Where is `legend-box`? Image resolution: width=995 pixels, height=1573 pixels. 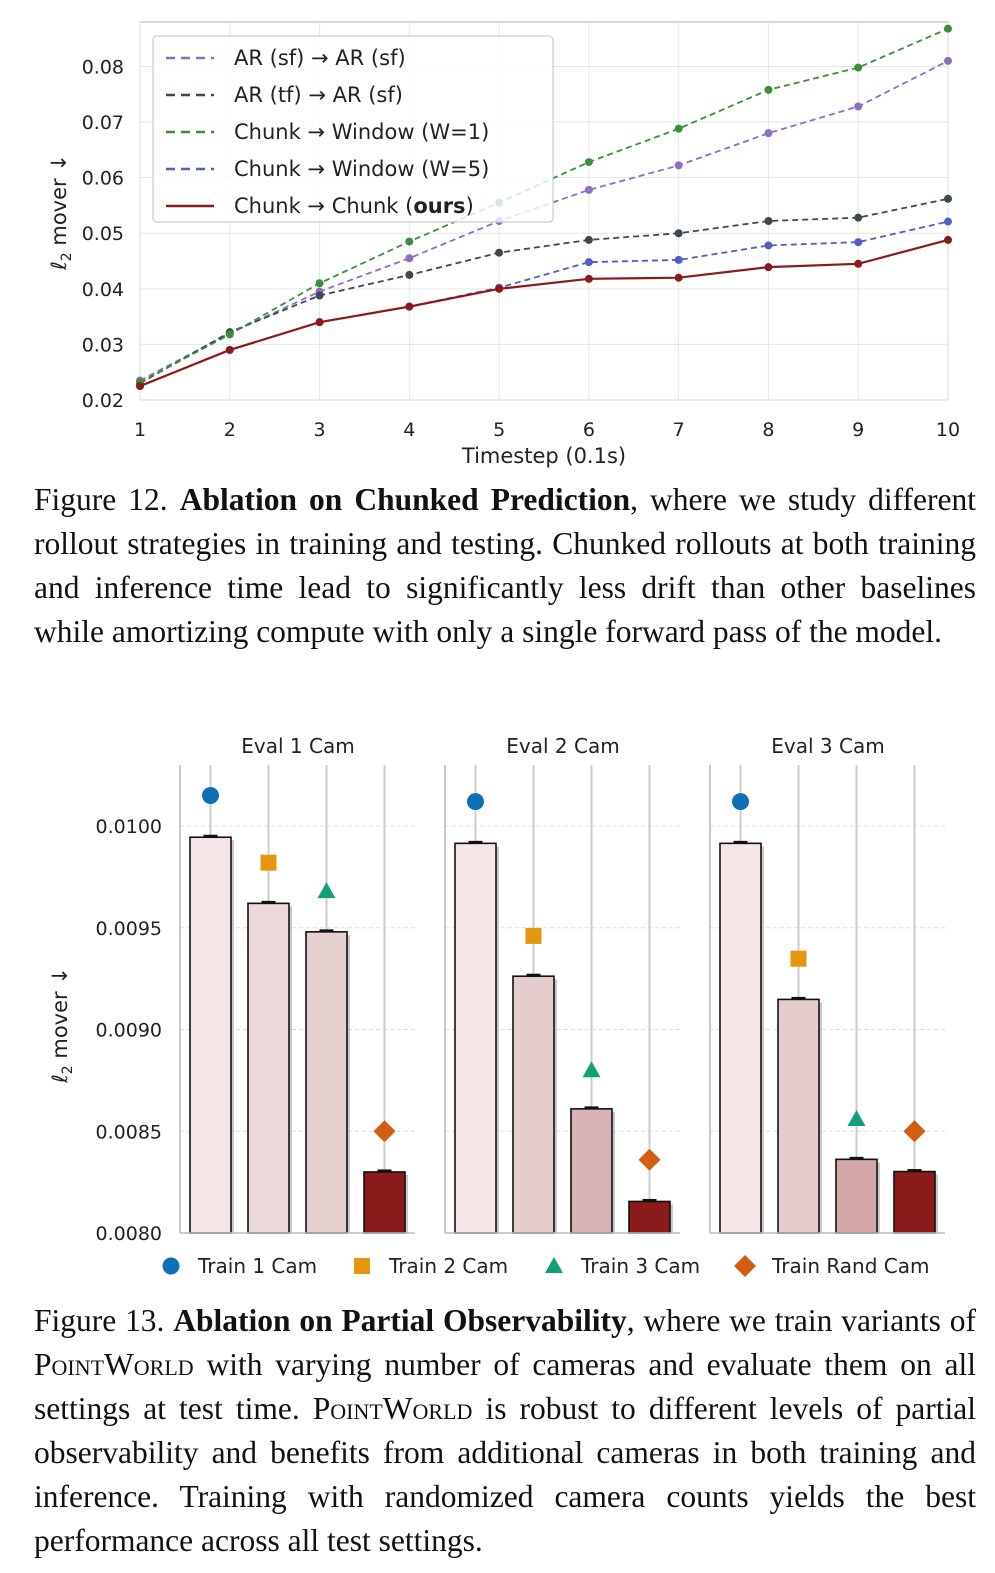
legend-box is located at coordinates (353, 129).